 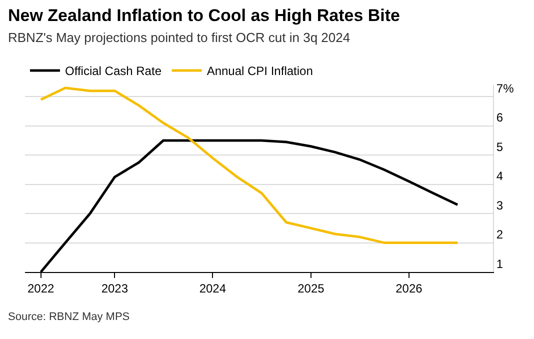 I want to click on legend-label: Annual CPI Inflation, so click(x=259, y=71).